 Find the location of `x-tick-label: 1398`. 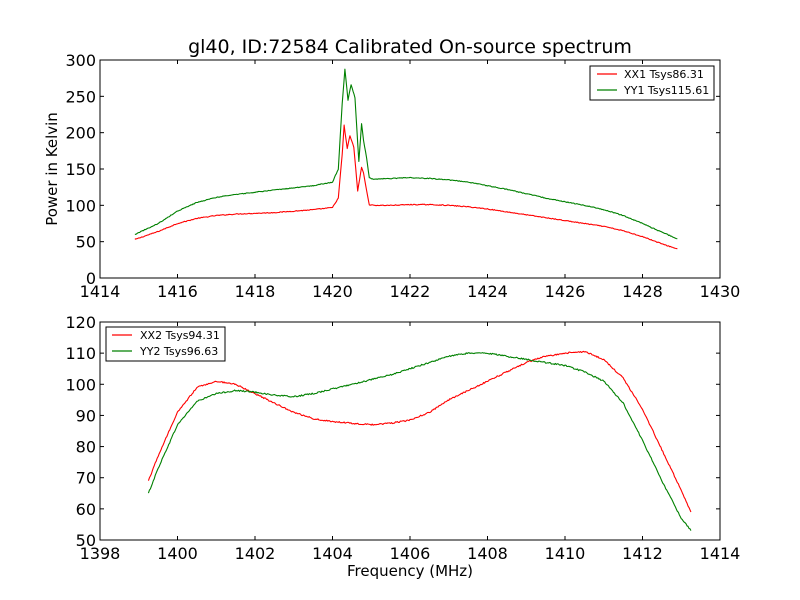

x-tick-label: 1398 is located at coordinates (100, 553).